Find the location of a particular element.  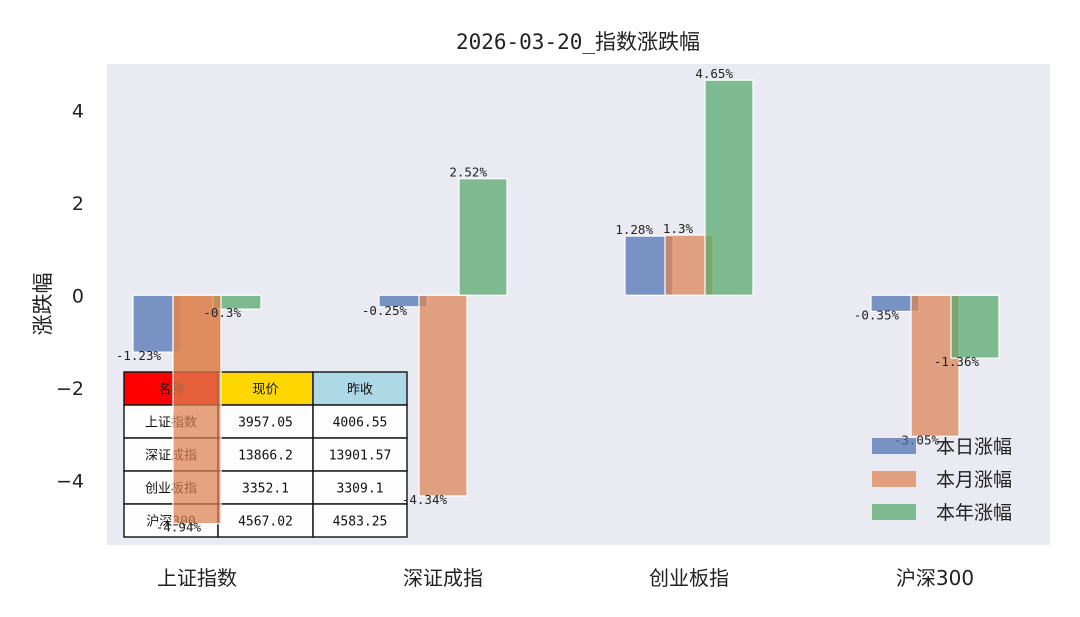

legend-label: 本年涨幅 is located at coordinates (974, 513).